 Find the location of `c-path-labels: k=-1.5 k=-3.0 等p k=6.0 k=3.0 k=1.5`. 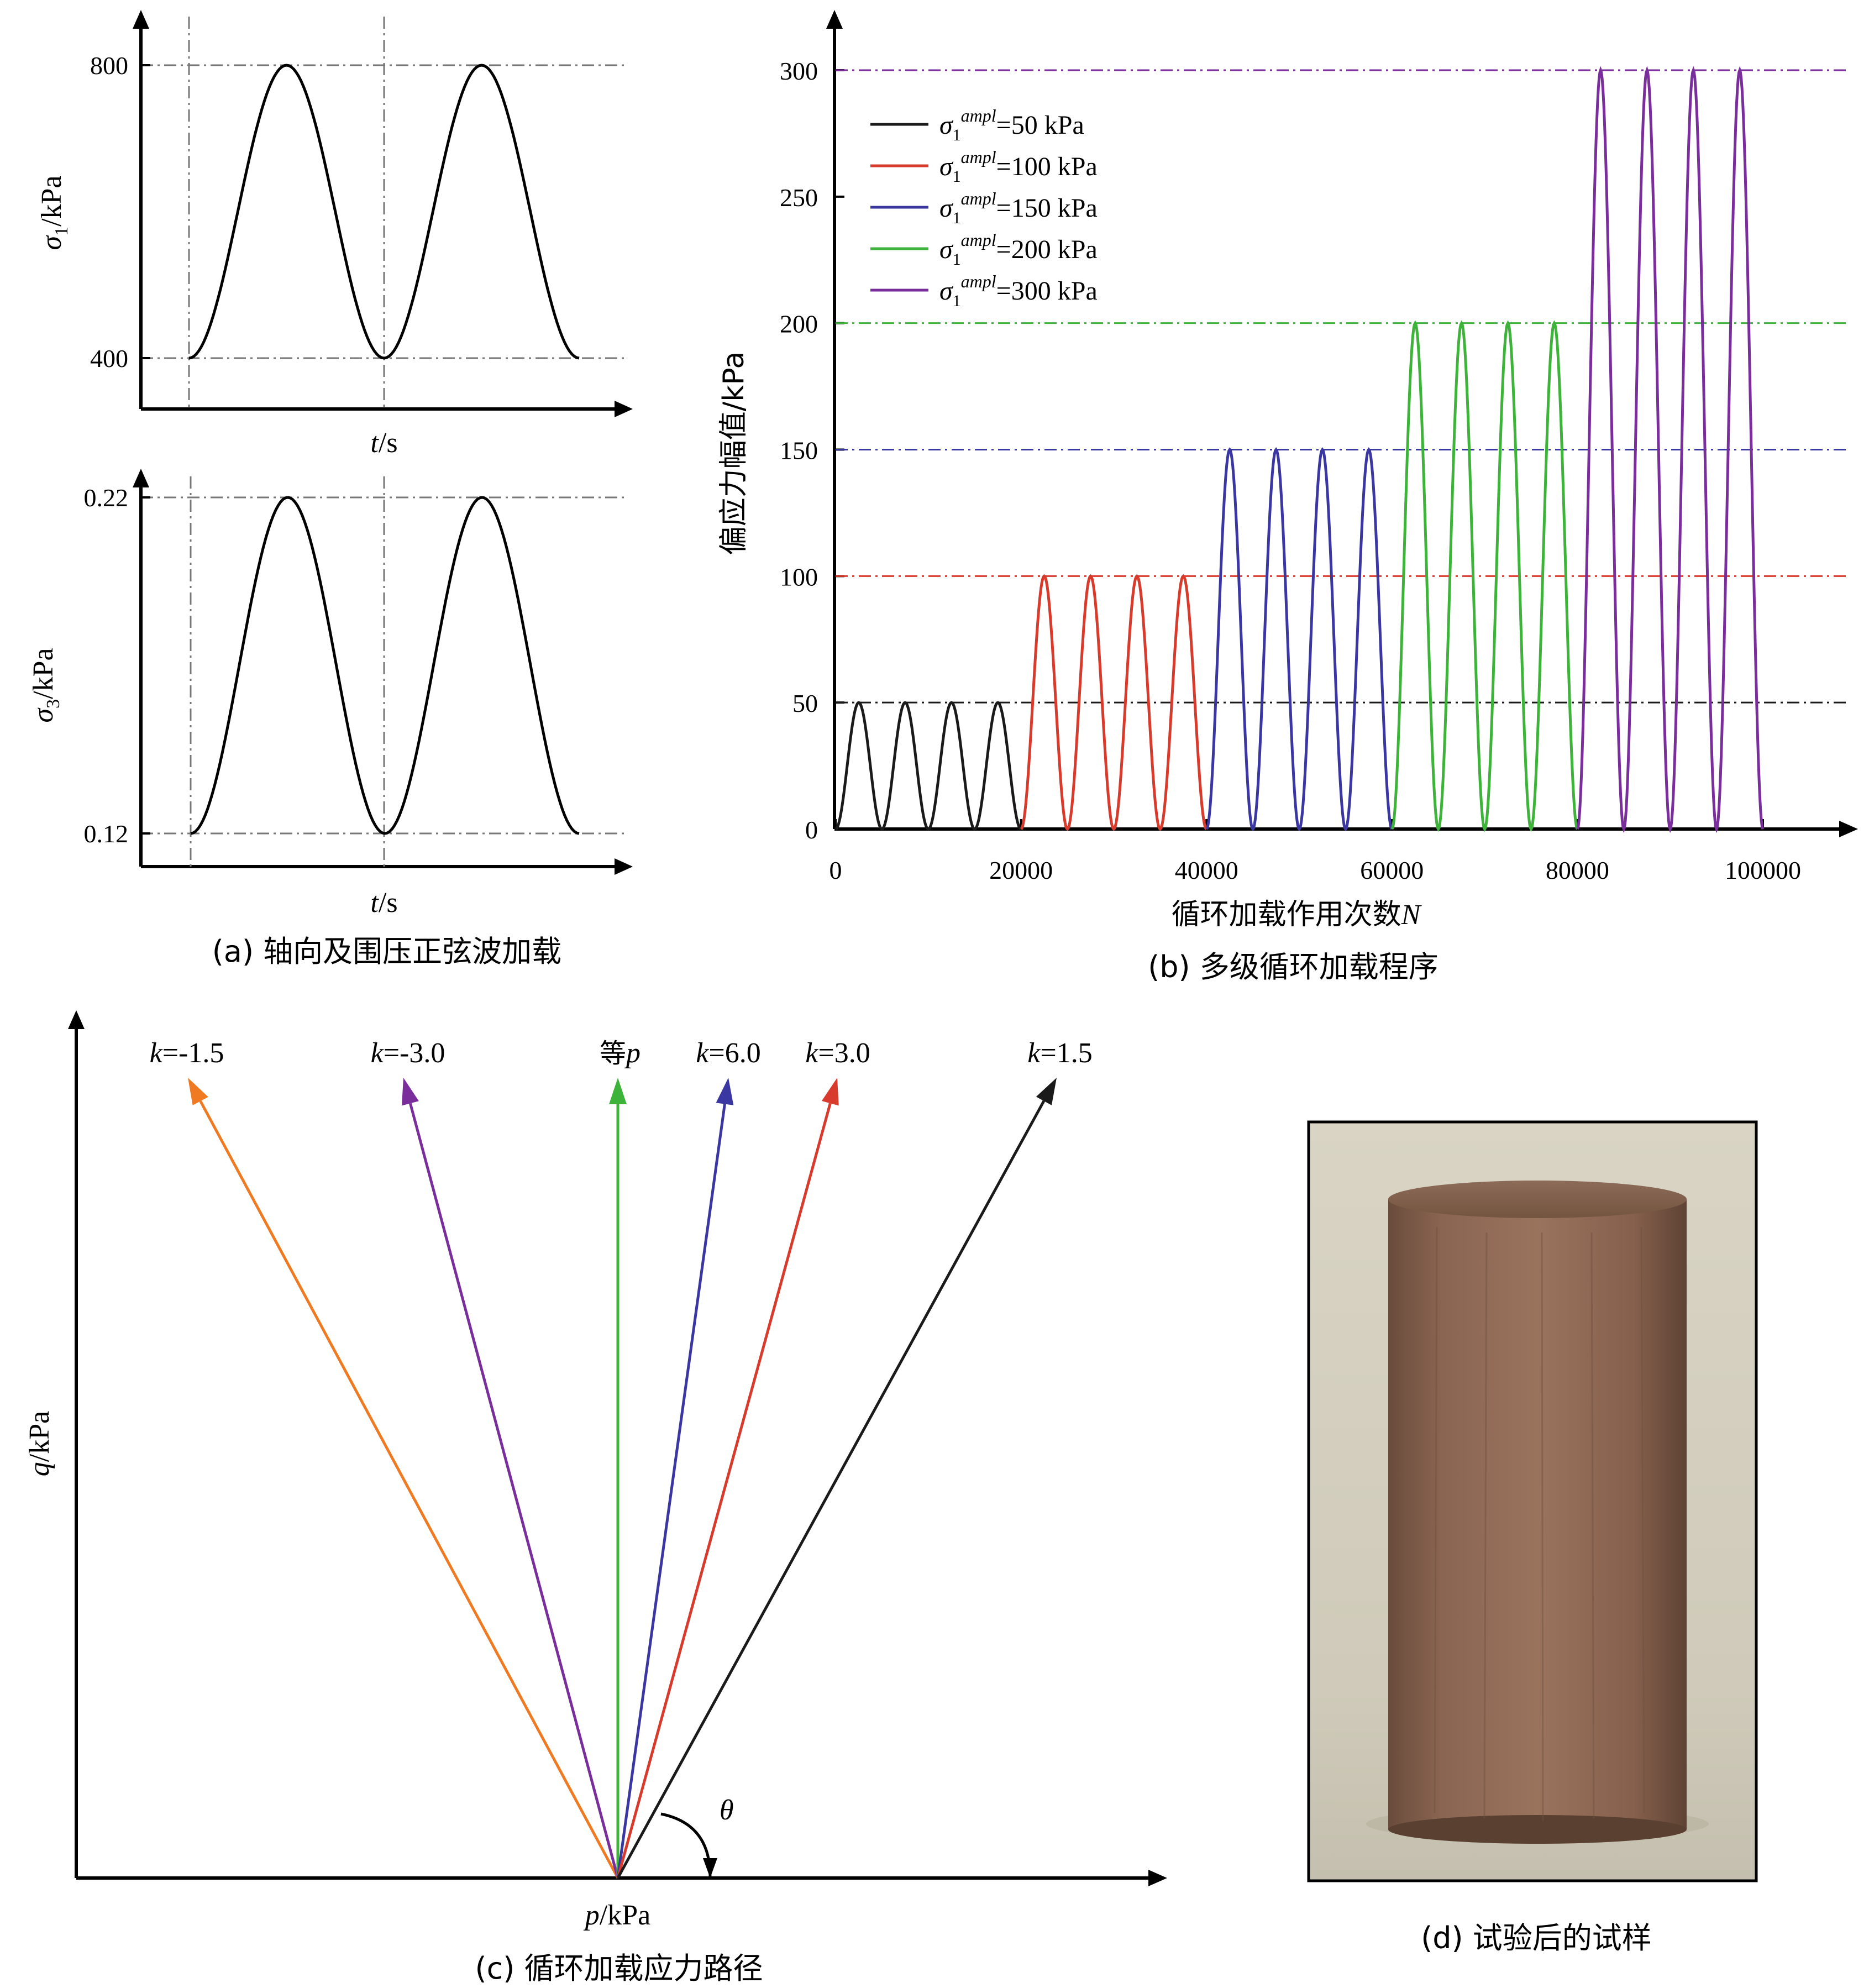

c-path-labels: k=-1.5 k=-3.0 等p k=6.0 k=3.0 k=1.5 is located at coordinates (622, 1053).